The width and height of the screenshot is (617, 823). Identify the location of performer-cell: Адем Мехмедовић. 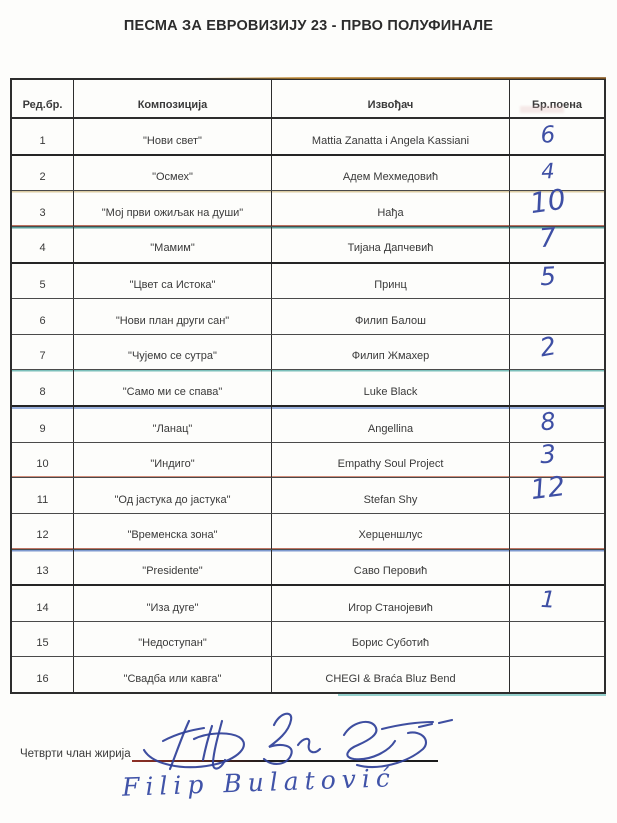
(391, 173).